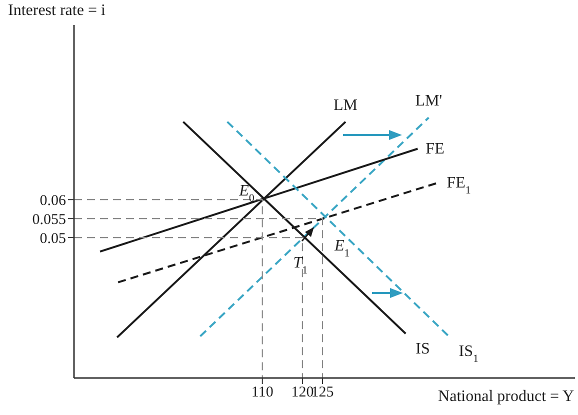 The image size is (578, 415). What do you see at coordinates (458, 185) in the screenshot?
I see `series-label: FE$_{1}$` at bounding box center [458, 185].